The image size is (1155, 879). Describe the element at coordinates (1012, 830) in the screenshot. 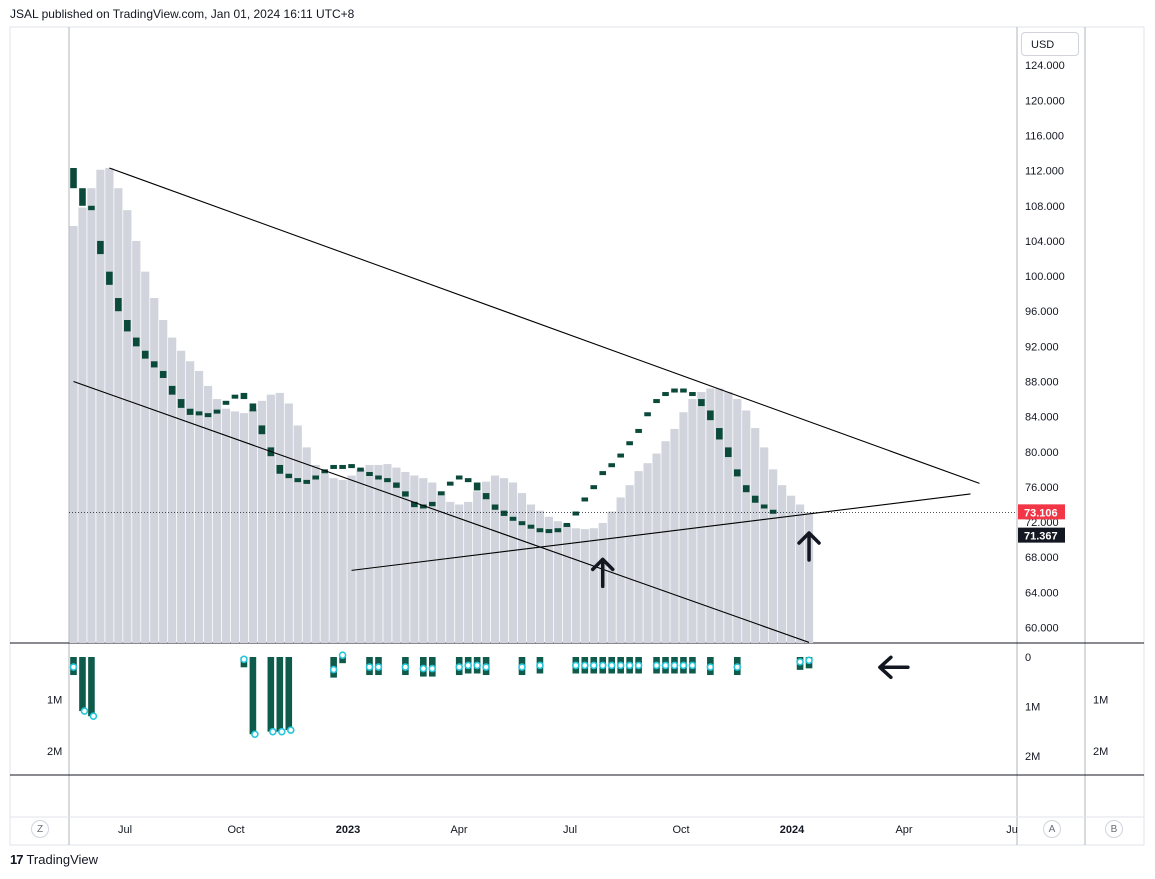

I see `time-tick-label: Ju` at that location.